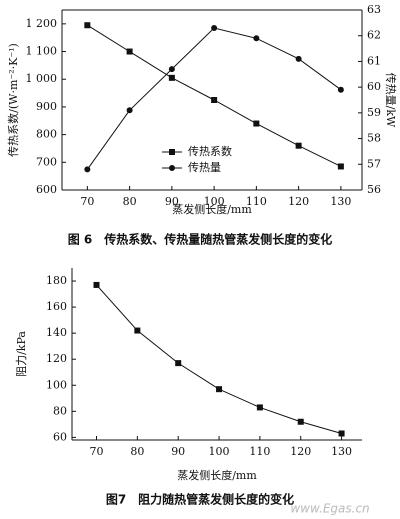  I want to click on y2-axis-label: 传热量/kW, so click(390, 100).